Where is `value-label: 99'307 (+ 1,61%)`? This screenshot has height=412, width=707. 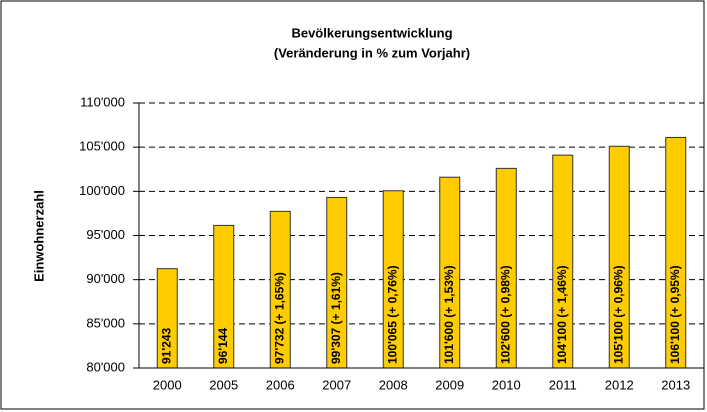
value-label: 99'307 (+ 1,61%) is located at coordinates (336, 318).